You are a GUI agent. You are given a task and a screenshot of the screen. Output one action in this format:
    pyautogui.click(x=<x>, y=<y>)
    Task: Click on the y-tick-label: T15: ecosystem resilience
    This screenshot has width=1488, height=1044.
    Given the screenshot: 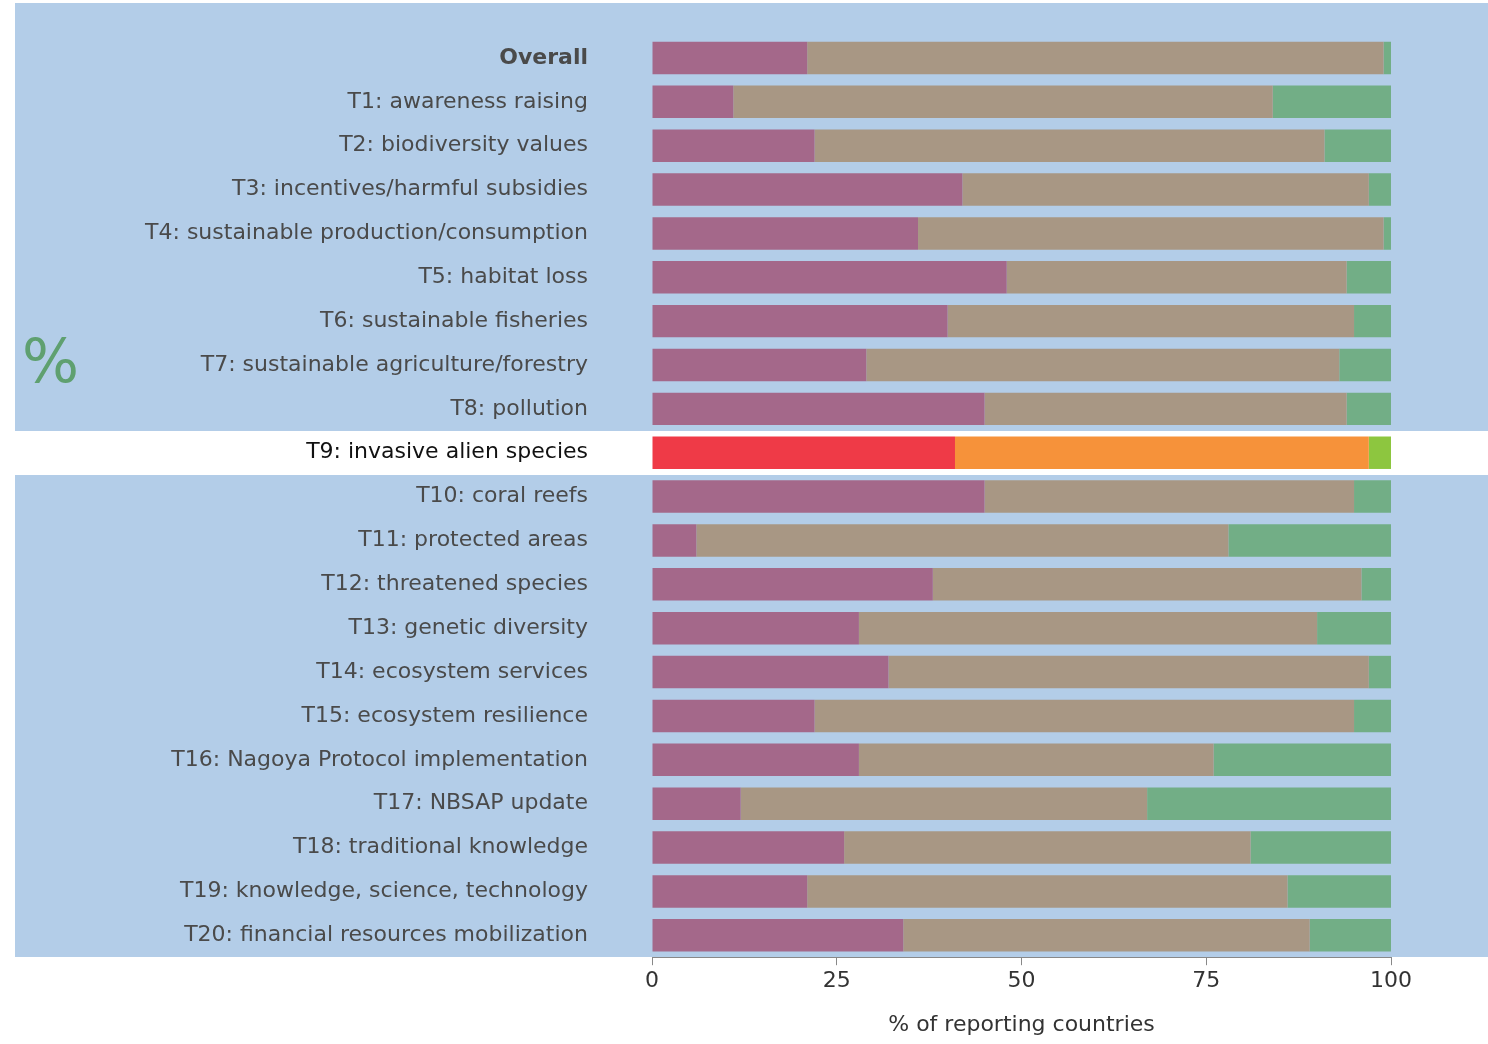 What is the action you would take?
    pyautogui.click(x=444, y=714)
    